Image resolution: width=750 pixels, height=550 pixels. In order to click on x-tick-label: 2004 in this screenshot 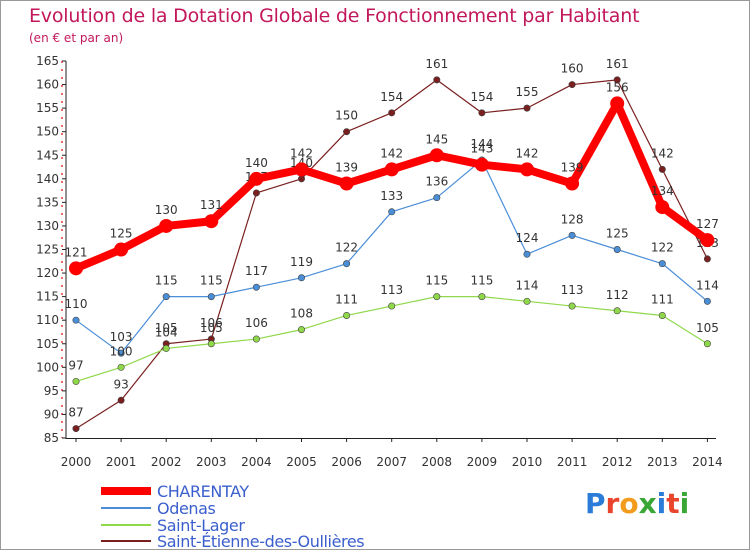, I will do `click(256, 462)`.